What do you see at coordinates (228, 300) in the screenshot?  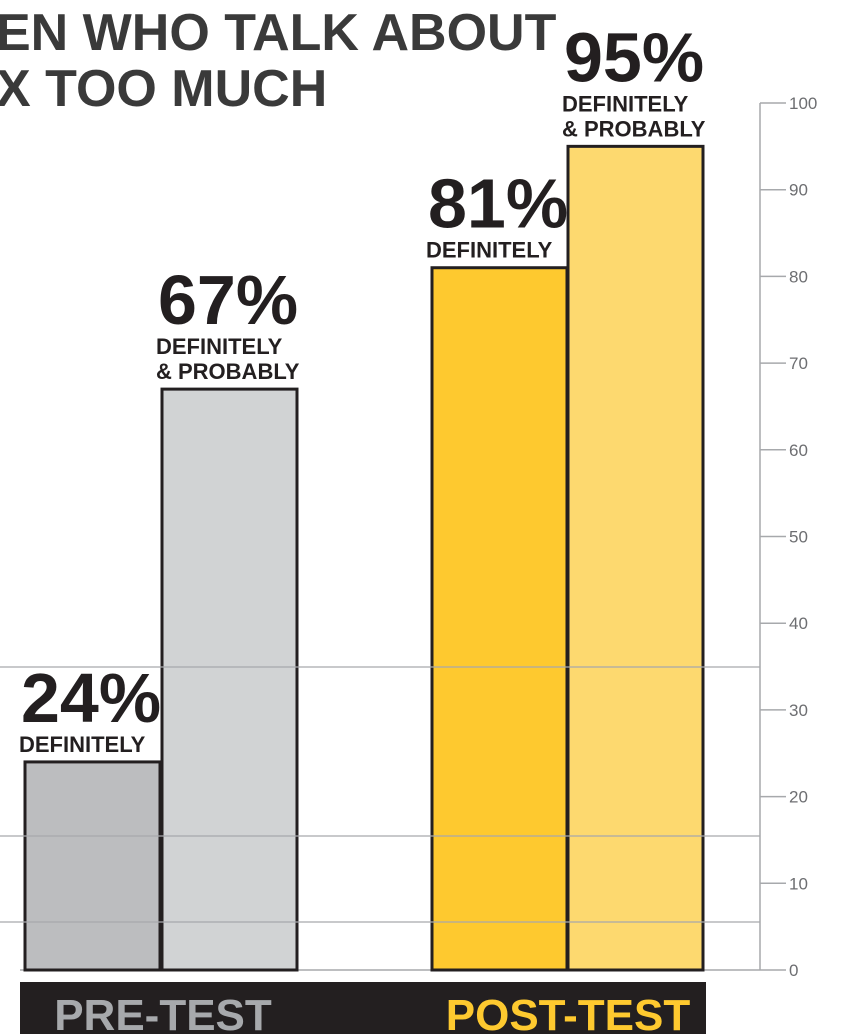 I see `bar-value-label: 67%` at bounding box center [228, 300].